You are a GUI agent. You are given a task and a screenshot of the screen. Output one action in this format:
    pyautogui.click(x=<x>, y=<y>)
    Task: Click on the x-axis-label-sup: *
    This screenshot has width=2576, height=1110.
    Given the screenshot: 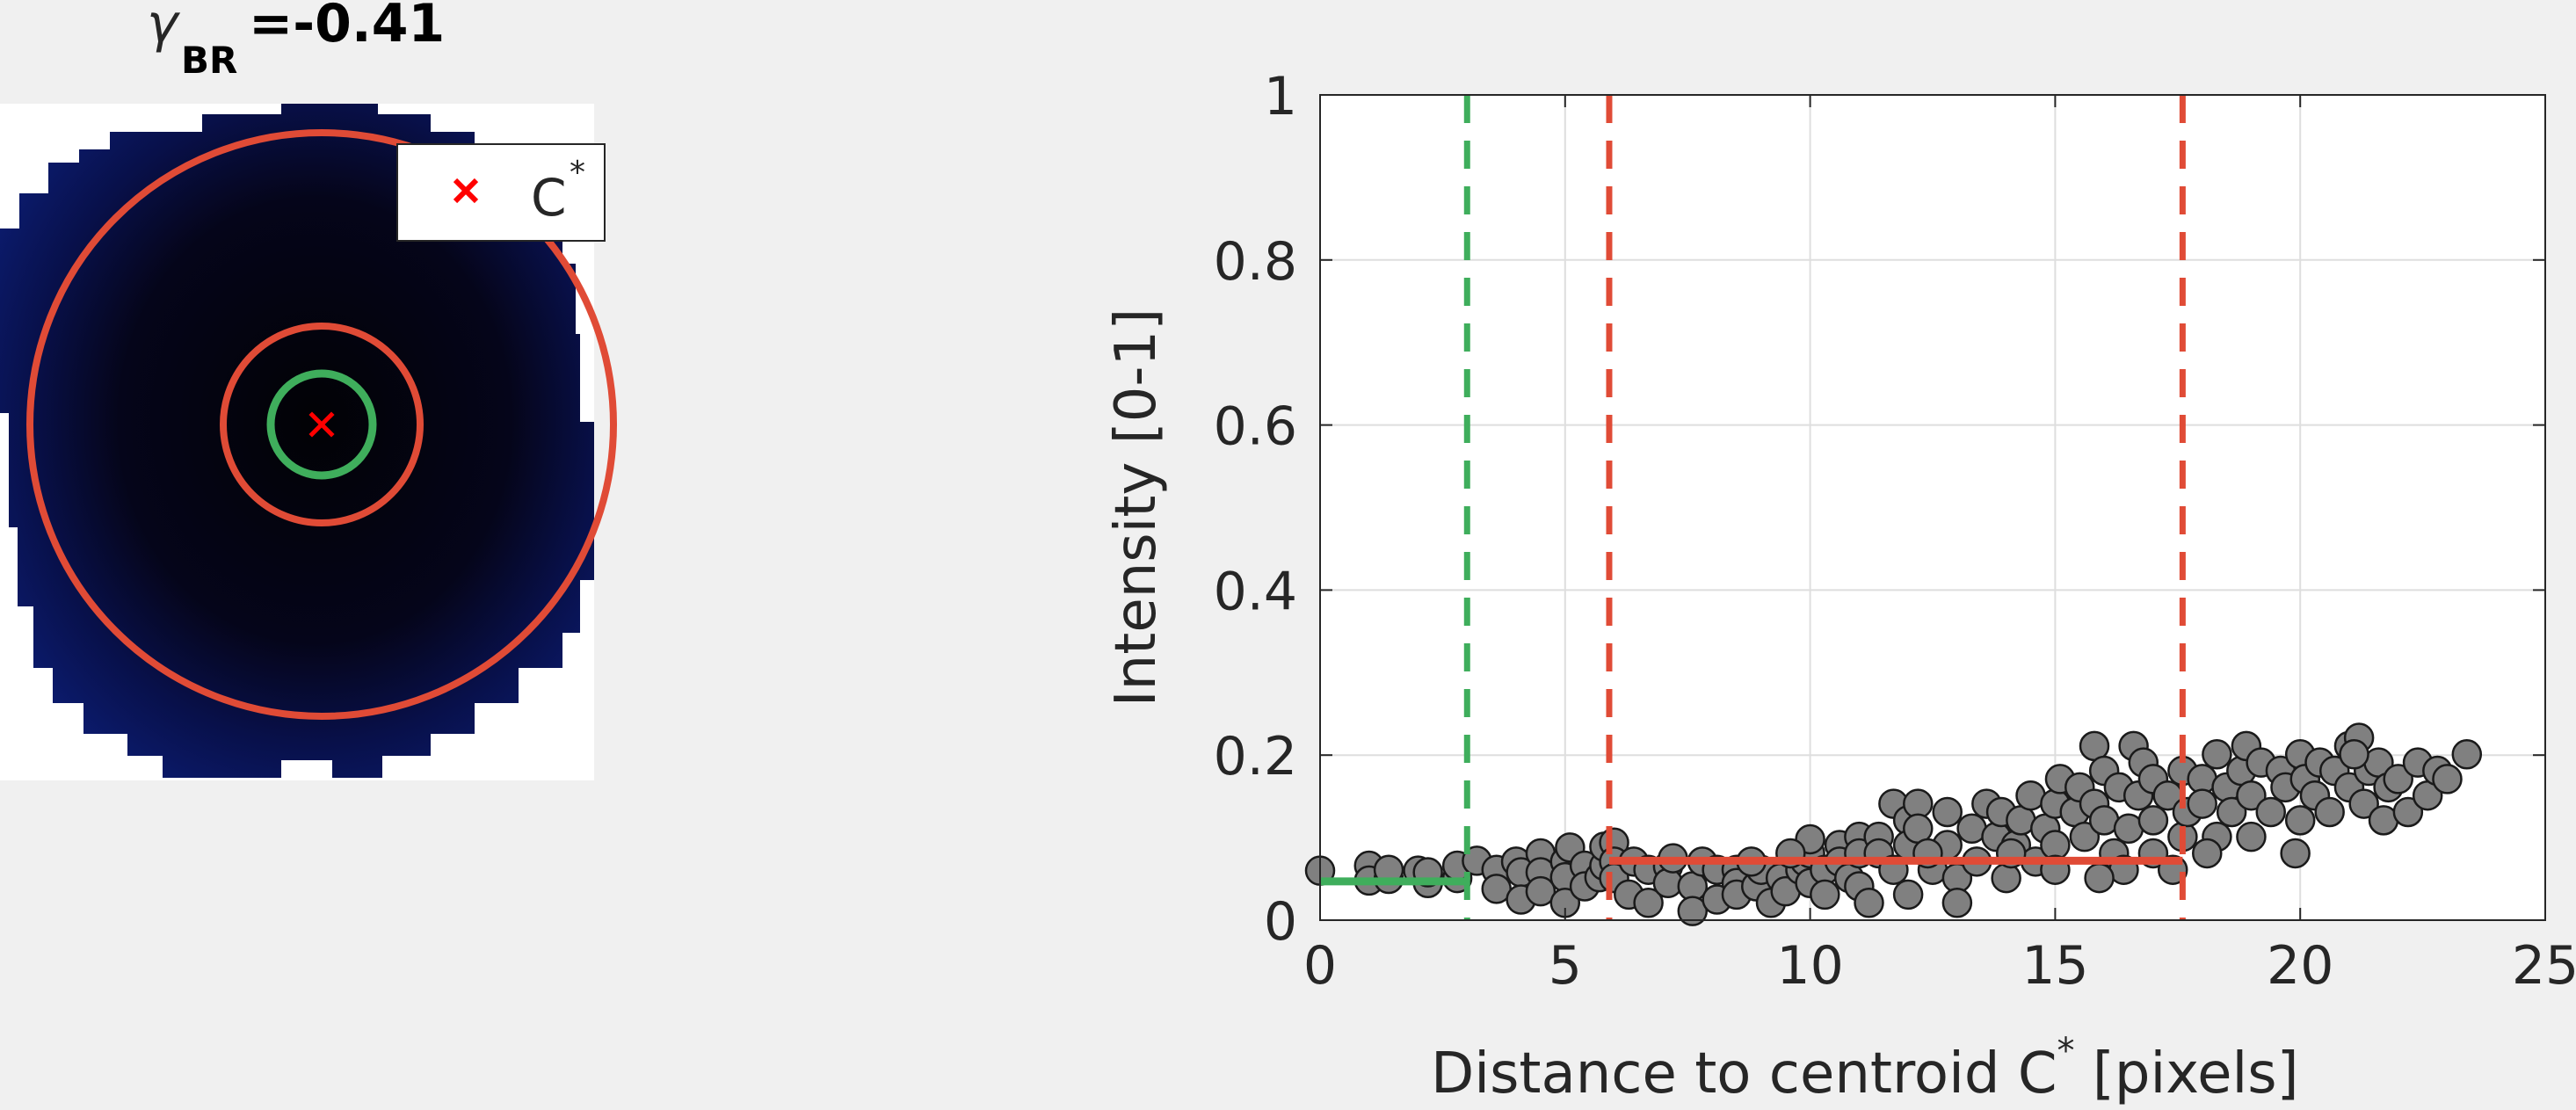 What is the action you would take?
    pyautogui.click(x=2066, y=1051)
    